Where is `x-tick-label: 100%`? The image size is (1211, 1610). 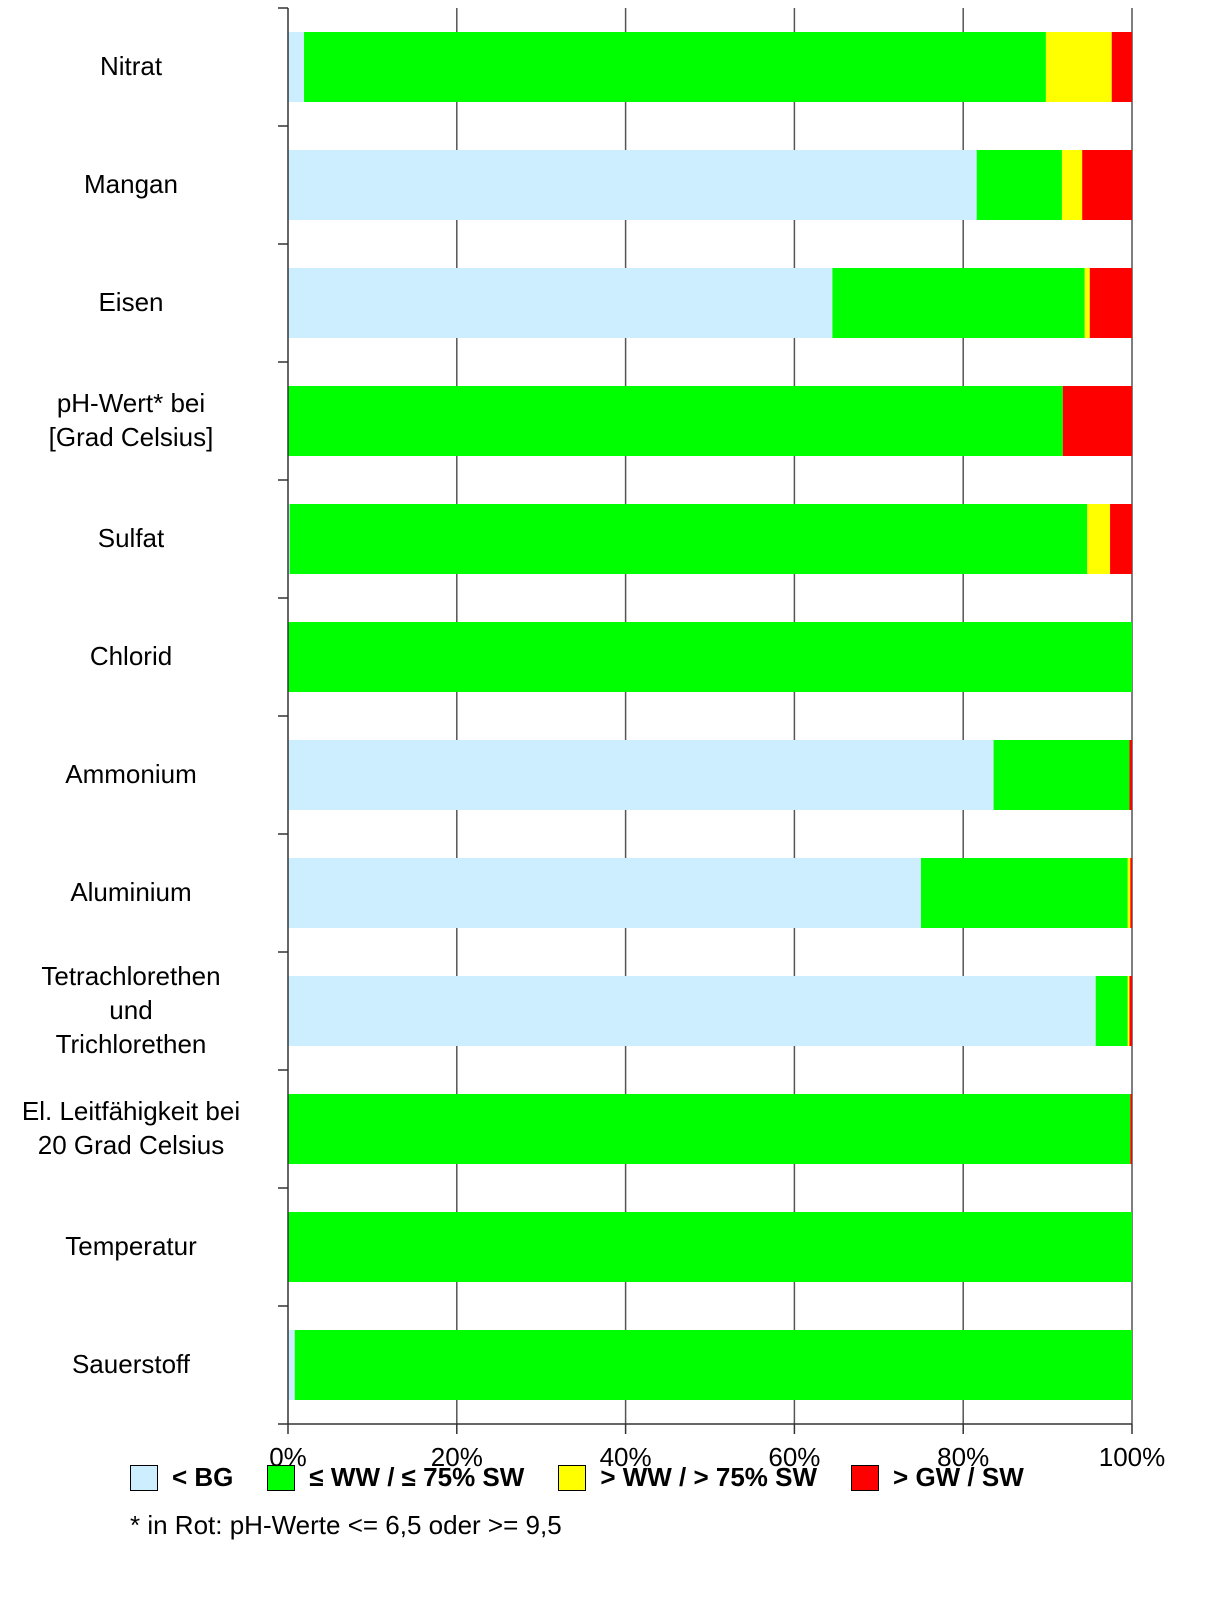
x-tick-label: 100% is located at coordinates (1132, 1457).